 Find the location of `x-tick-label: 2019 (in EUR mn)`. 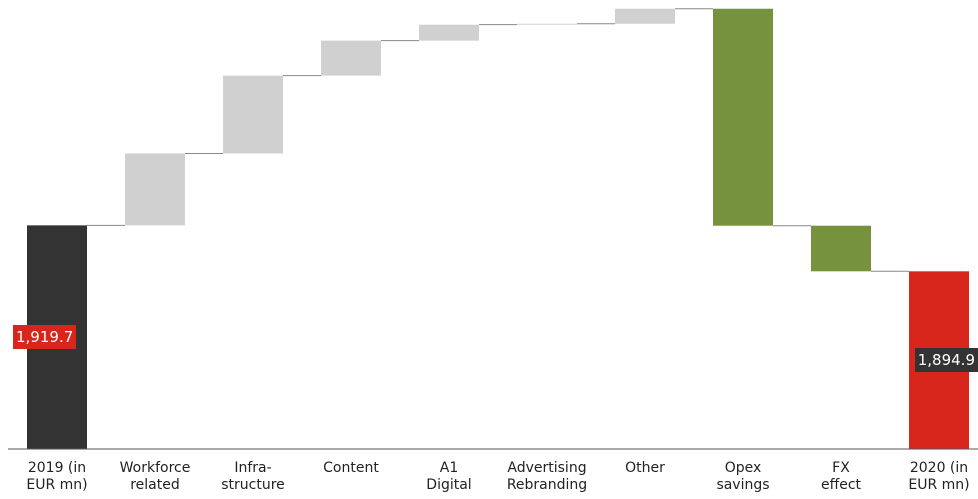

x-tick-label: 2019 (in EUR mn) is located at coordinates (57, 476).